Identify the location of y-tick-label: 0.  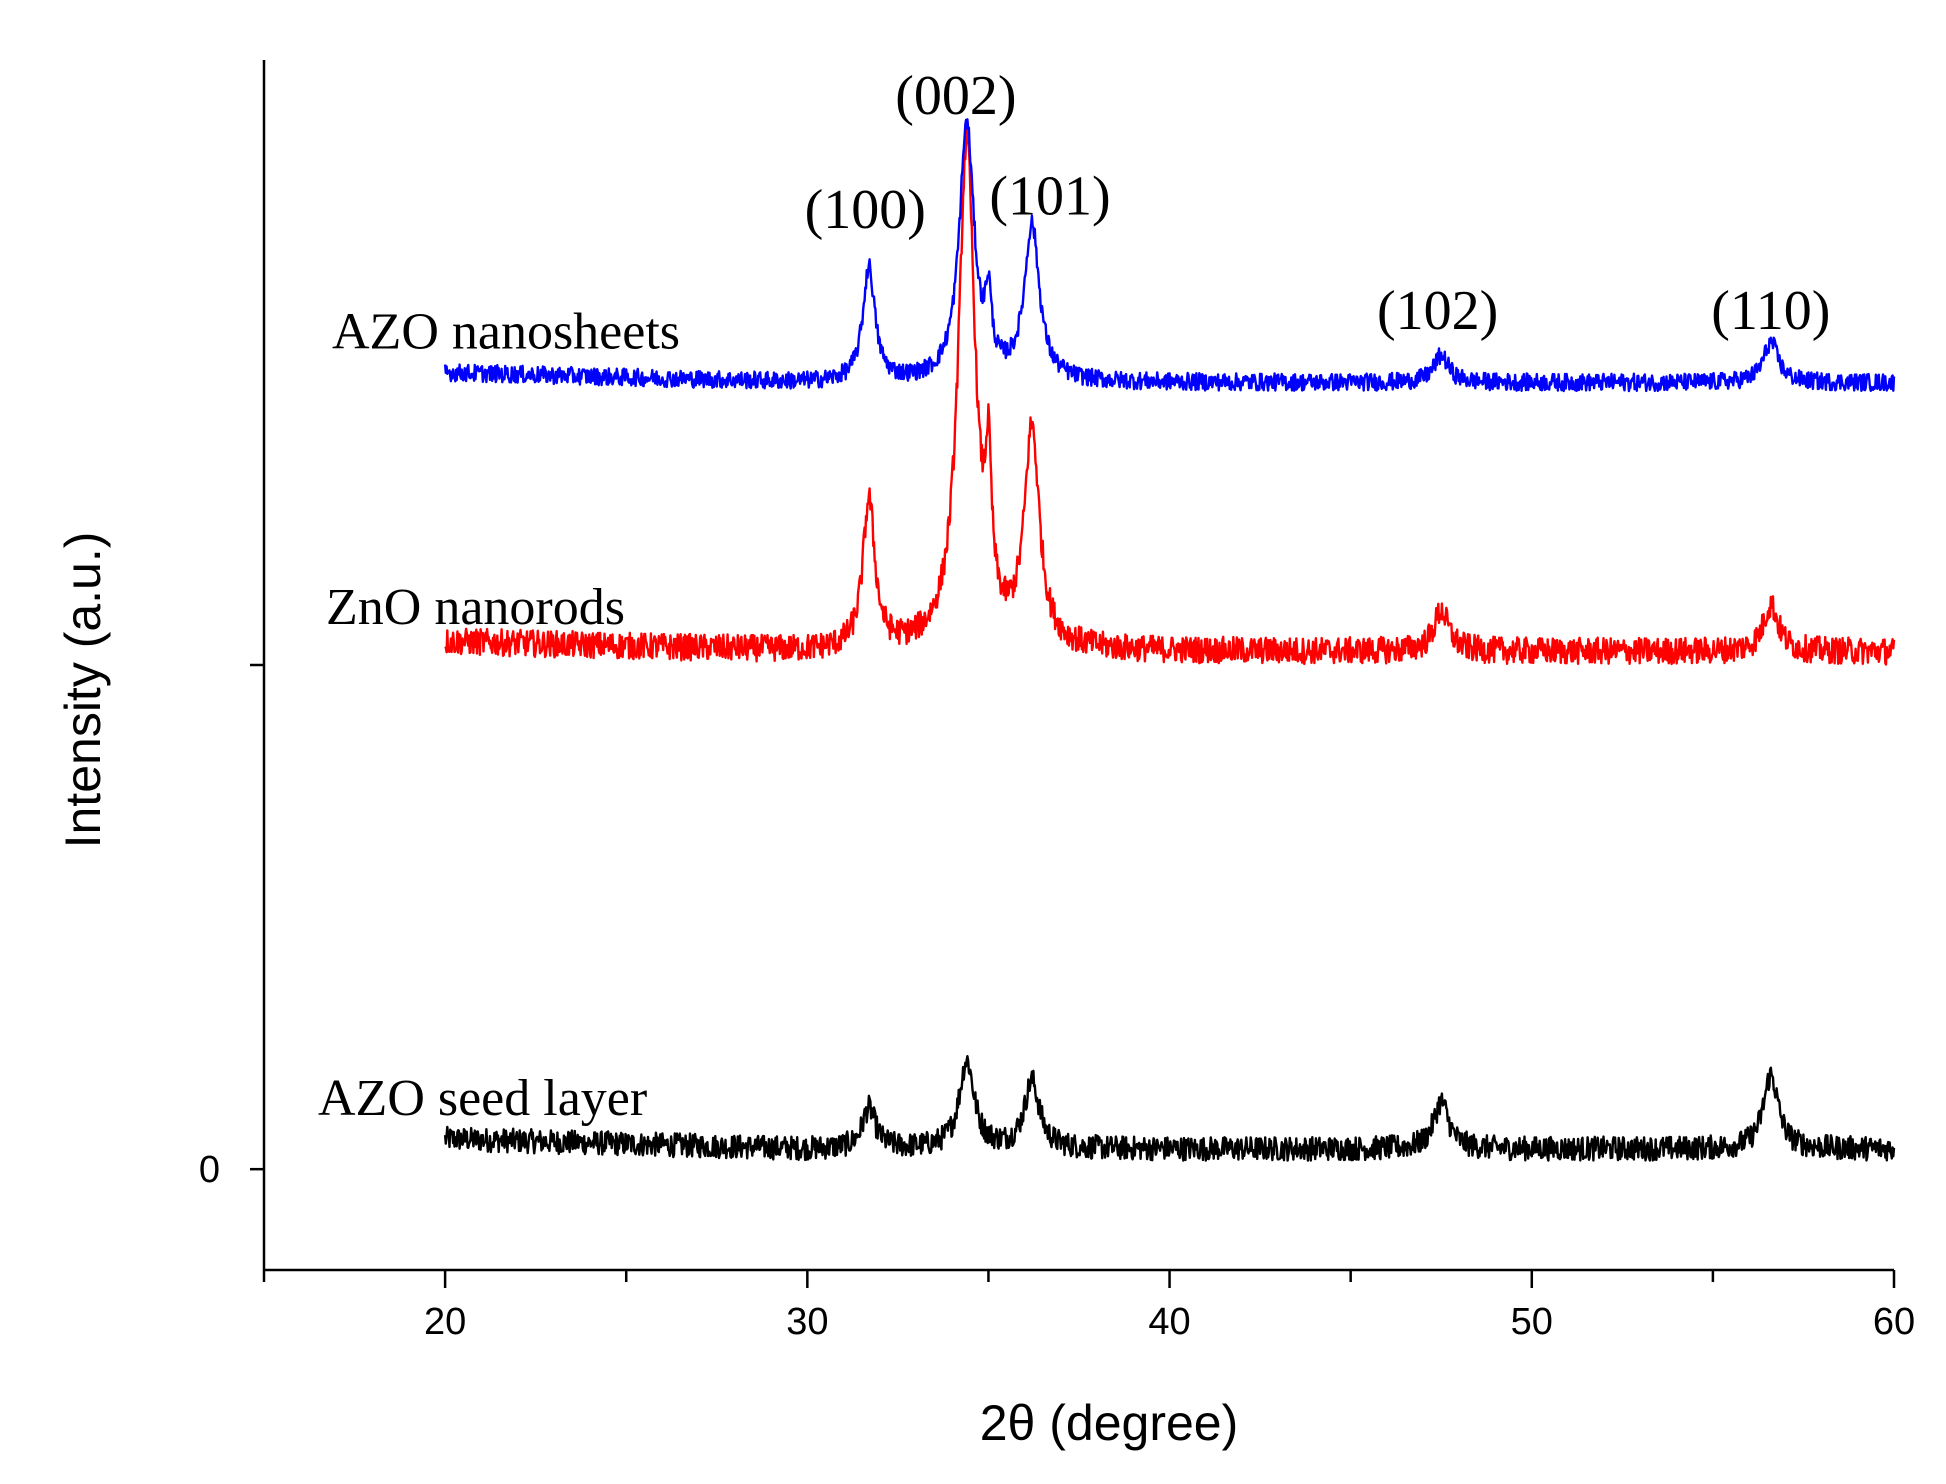
(209, 1170).